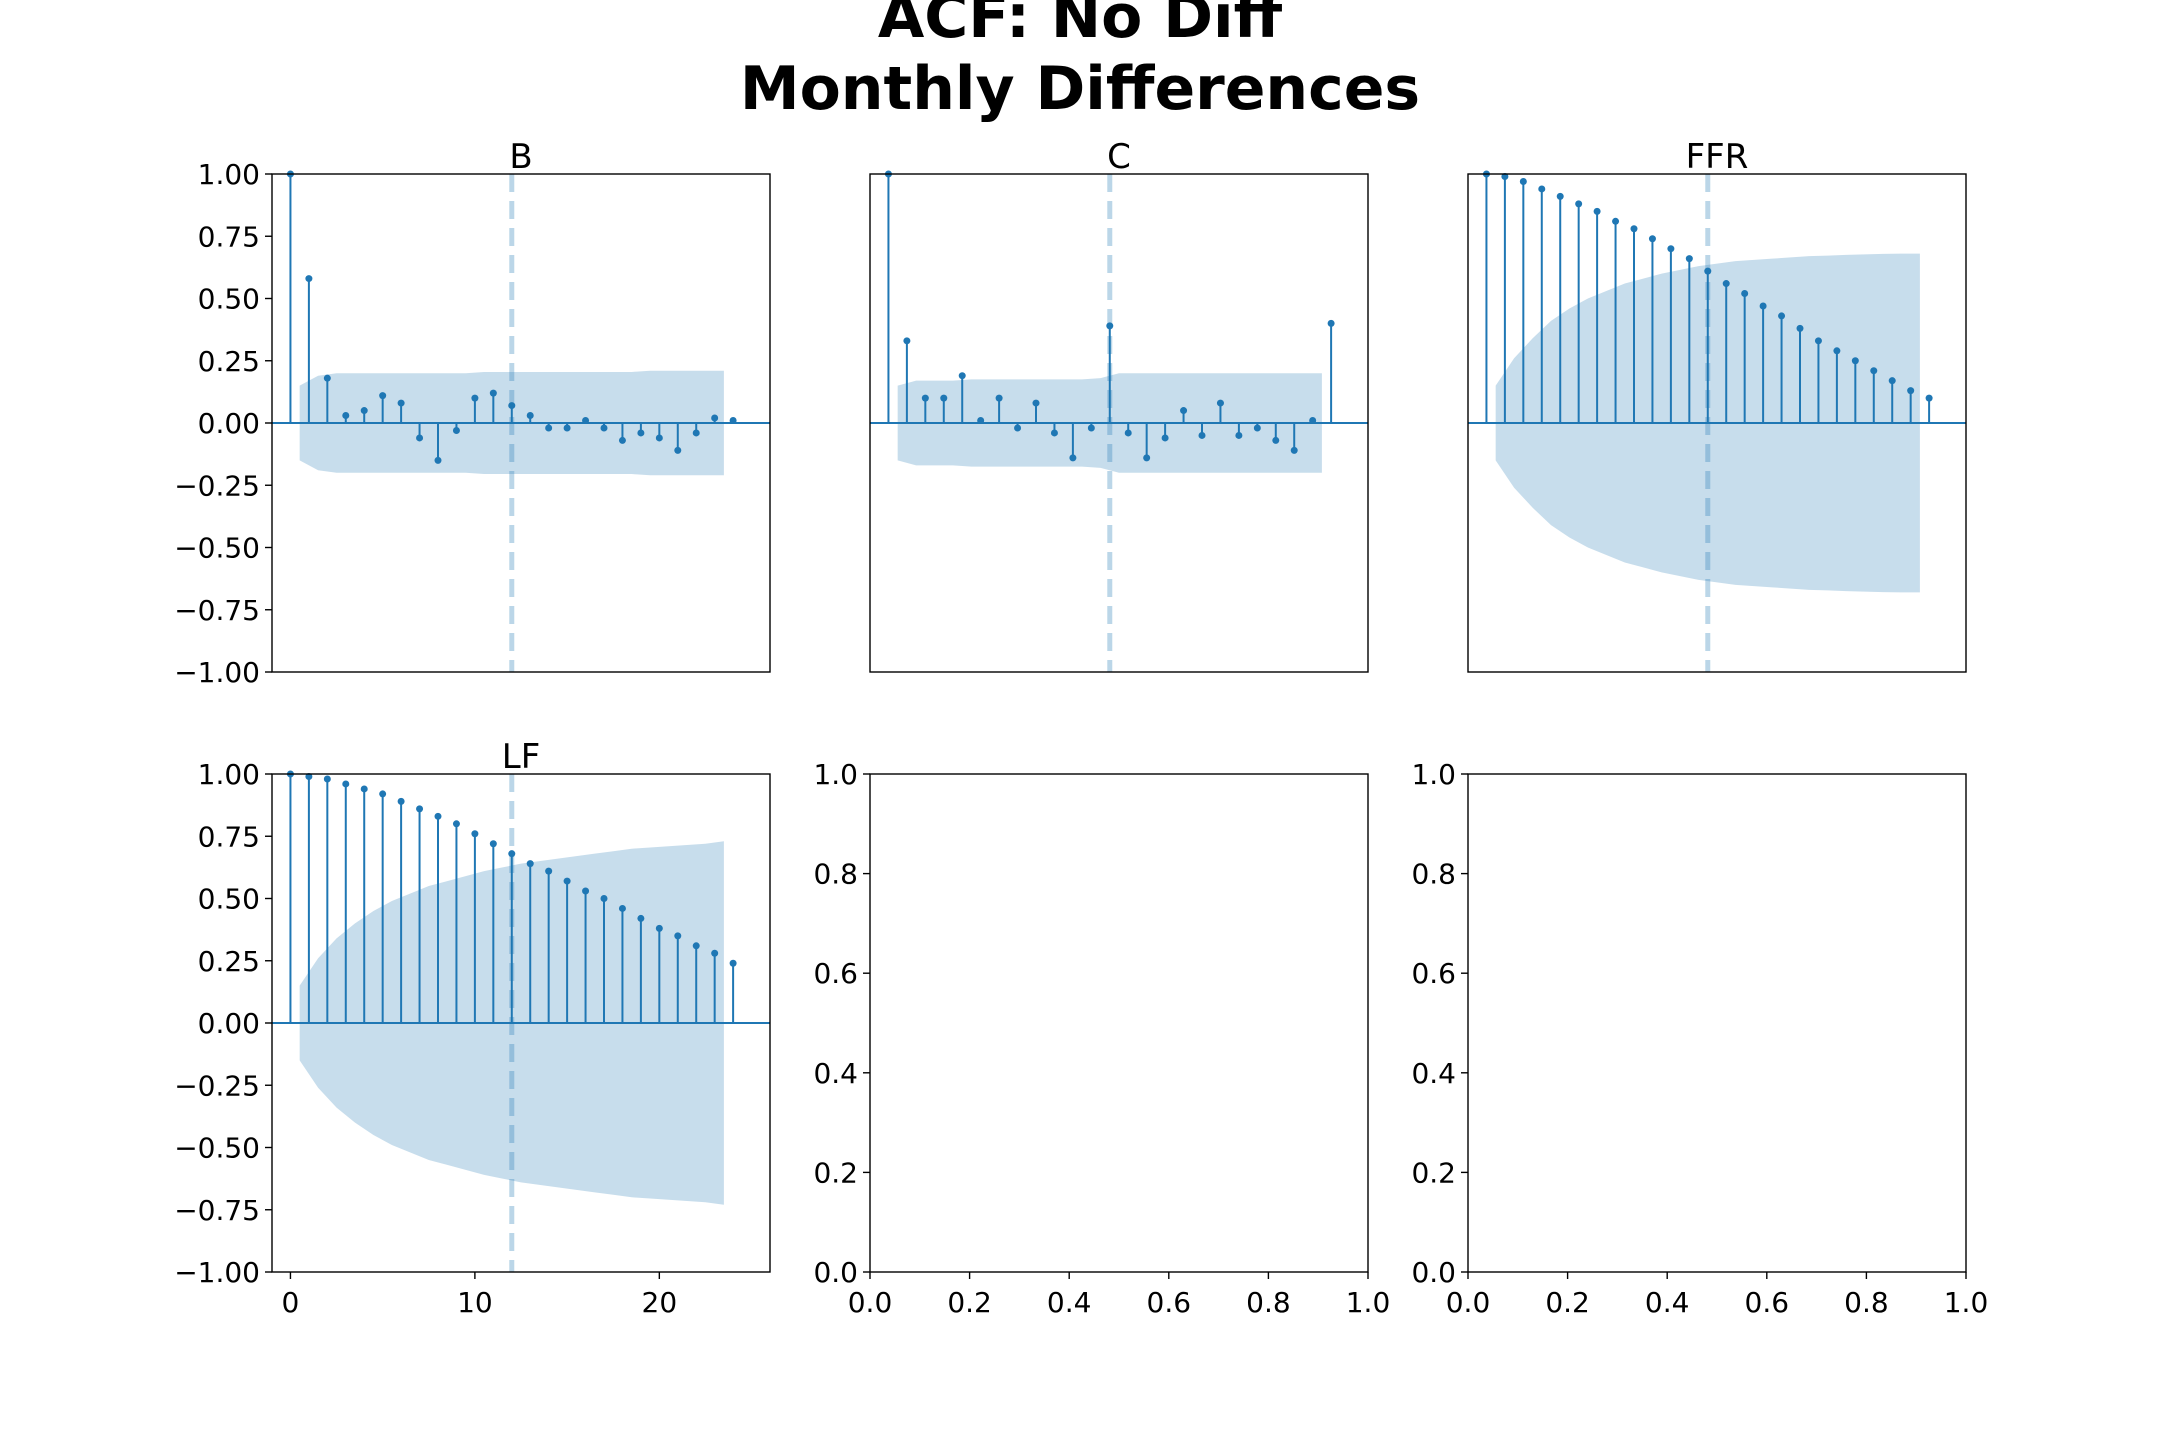 This screenshot has height=1440, width=2160. Describe the element at coordinates (1169, 1302) in the screenshot. I see `x-tick-label: 0.6` at that location.